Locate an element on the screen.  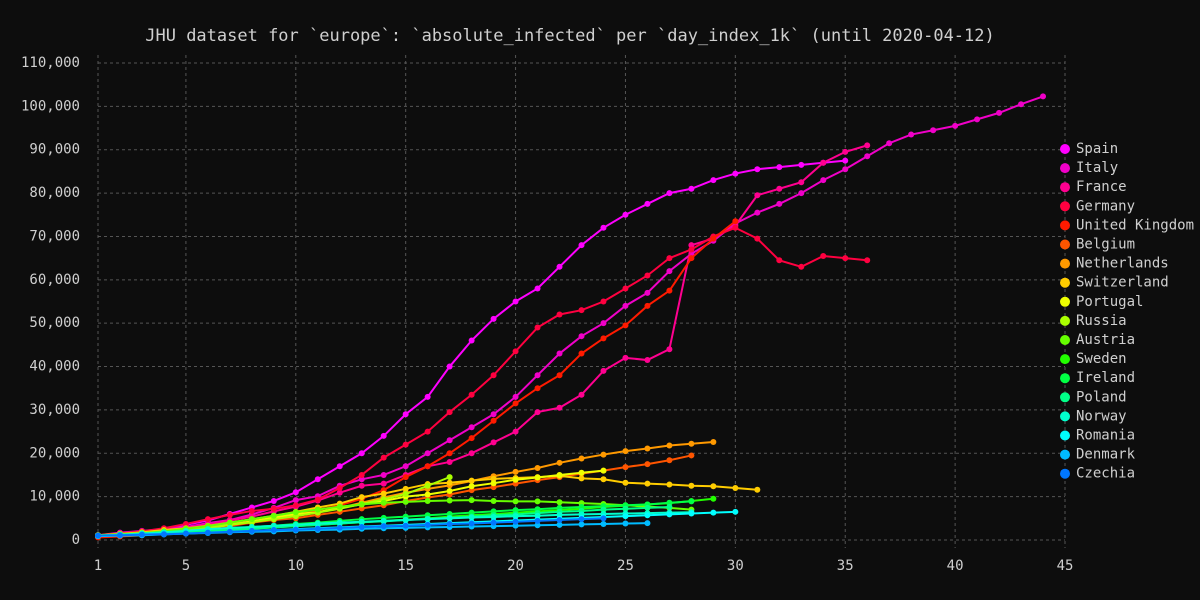
legend-label: Russia is located at coordinates (1101, 321).